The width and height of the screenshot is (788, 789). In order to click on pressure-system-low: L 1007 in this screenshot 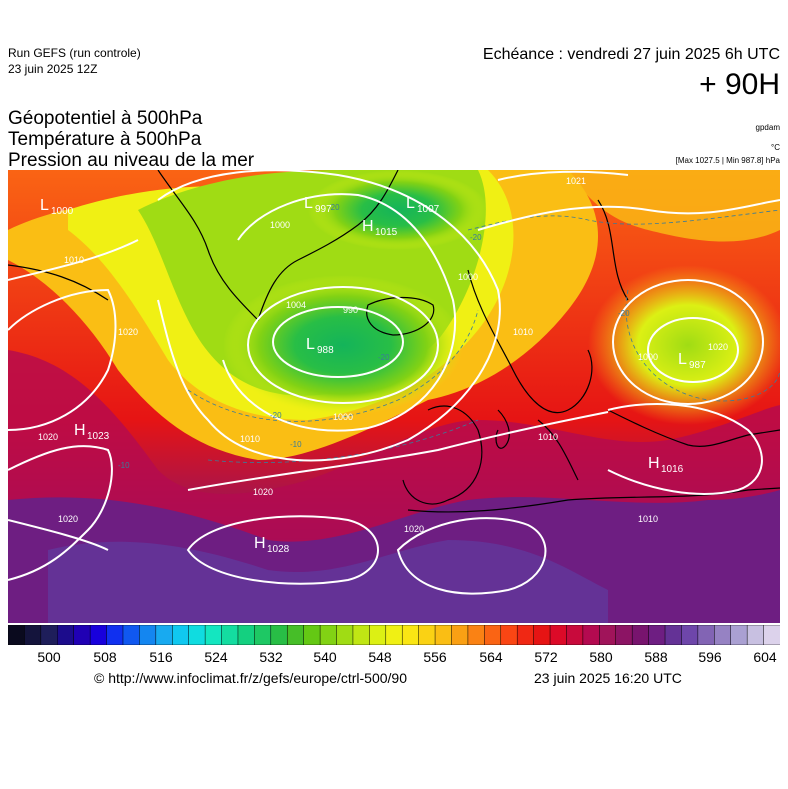, I will do `click(423, 205)`.